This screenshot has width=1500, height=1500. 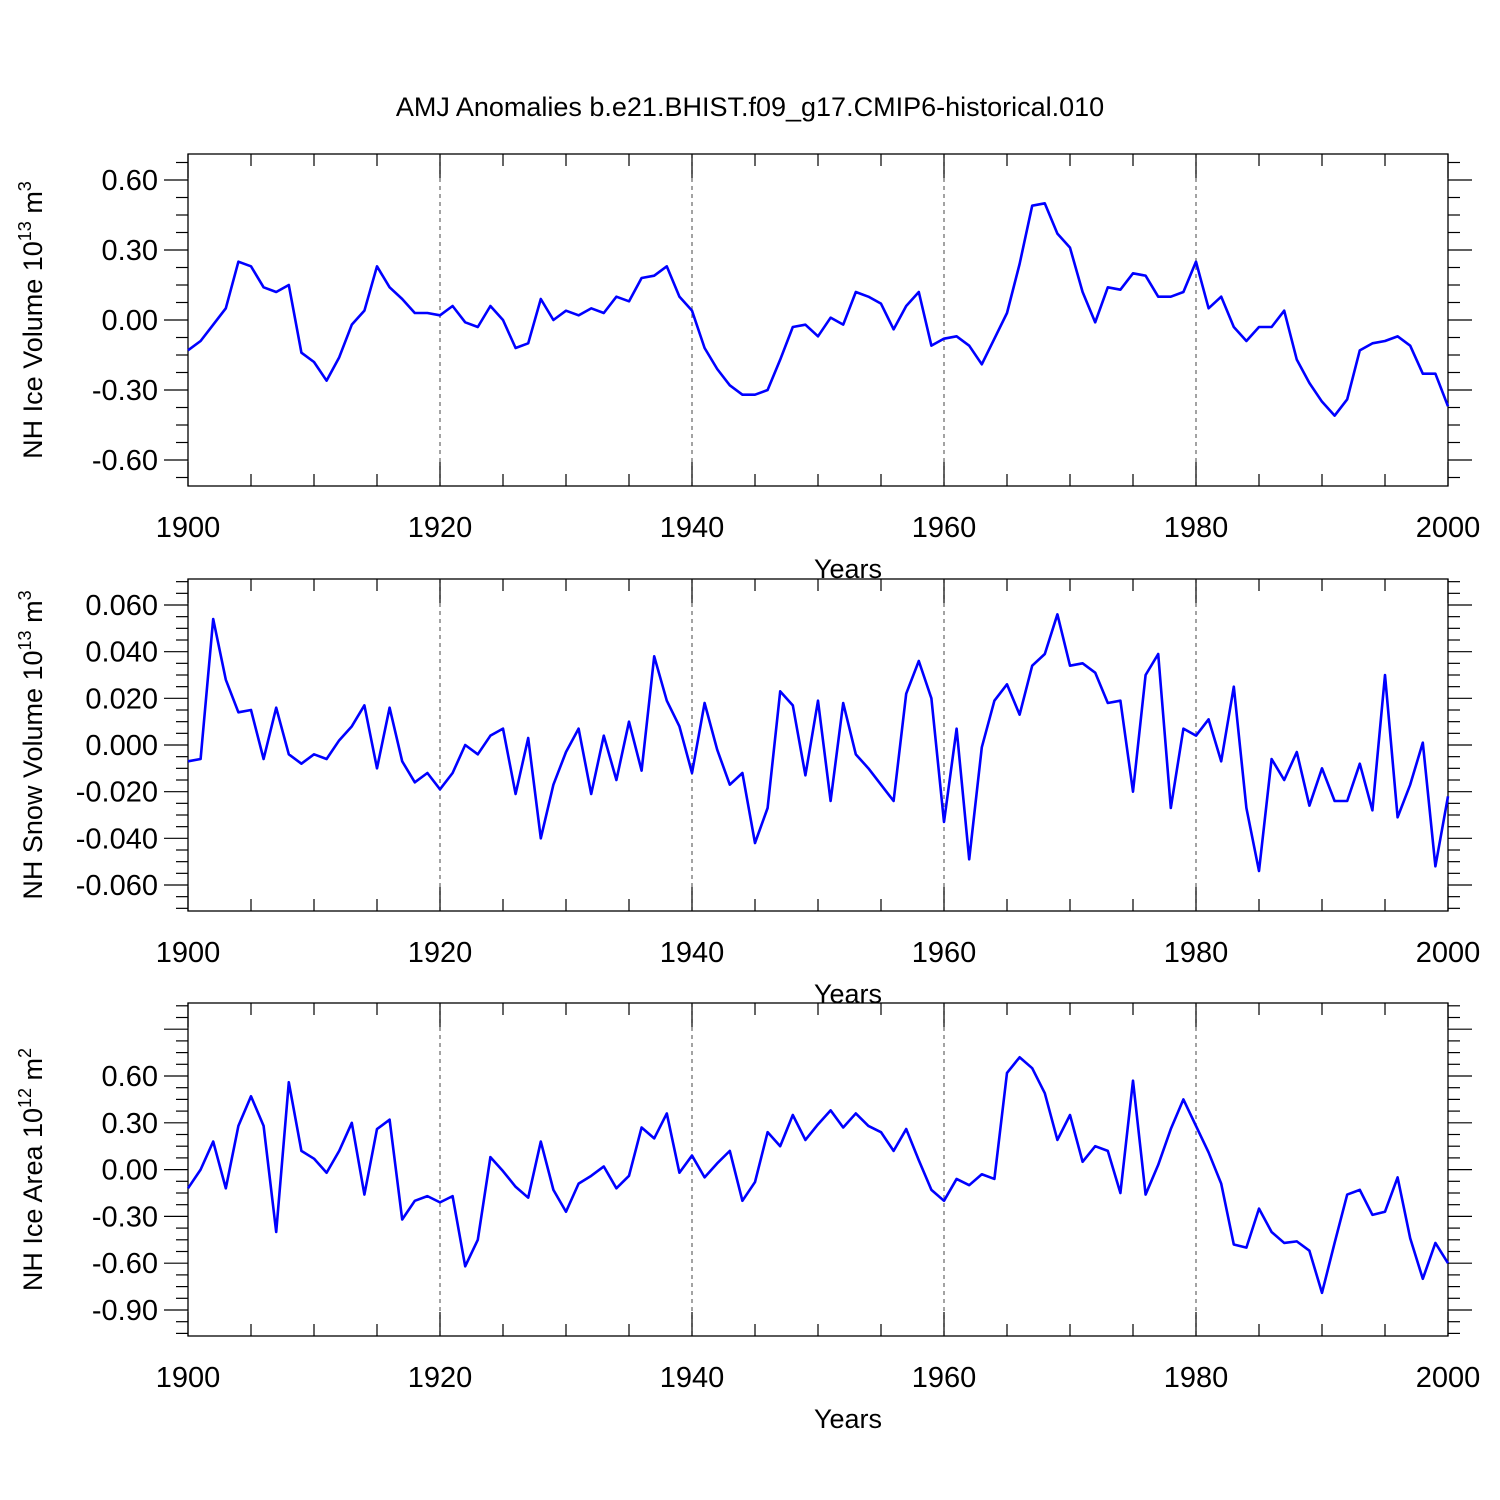 I want to click on series-line-ice-area, so click(x=818, y=1175).